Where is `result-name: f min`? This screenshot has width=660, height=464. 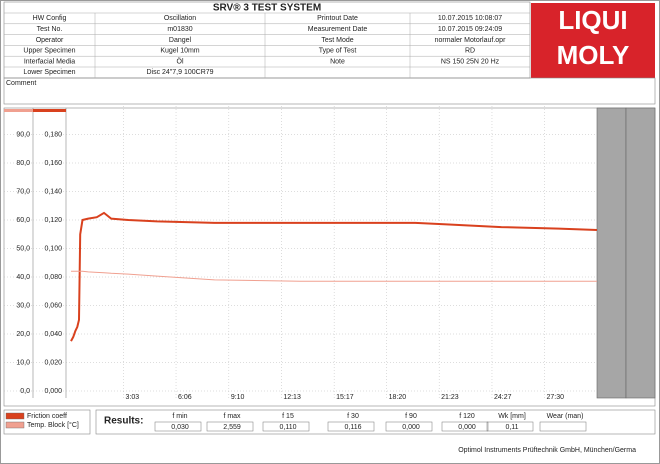 result-name: f min is located at coordinates (179, 416).